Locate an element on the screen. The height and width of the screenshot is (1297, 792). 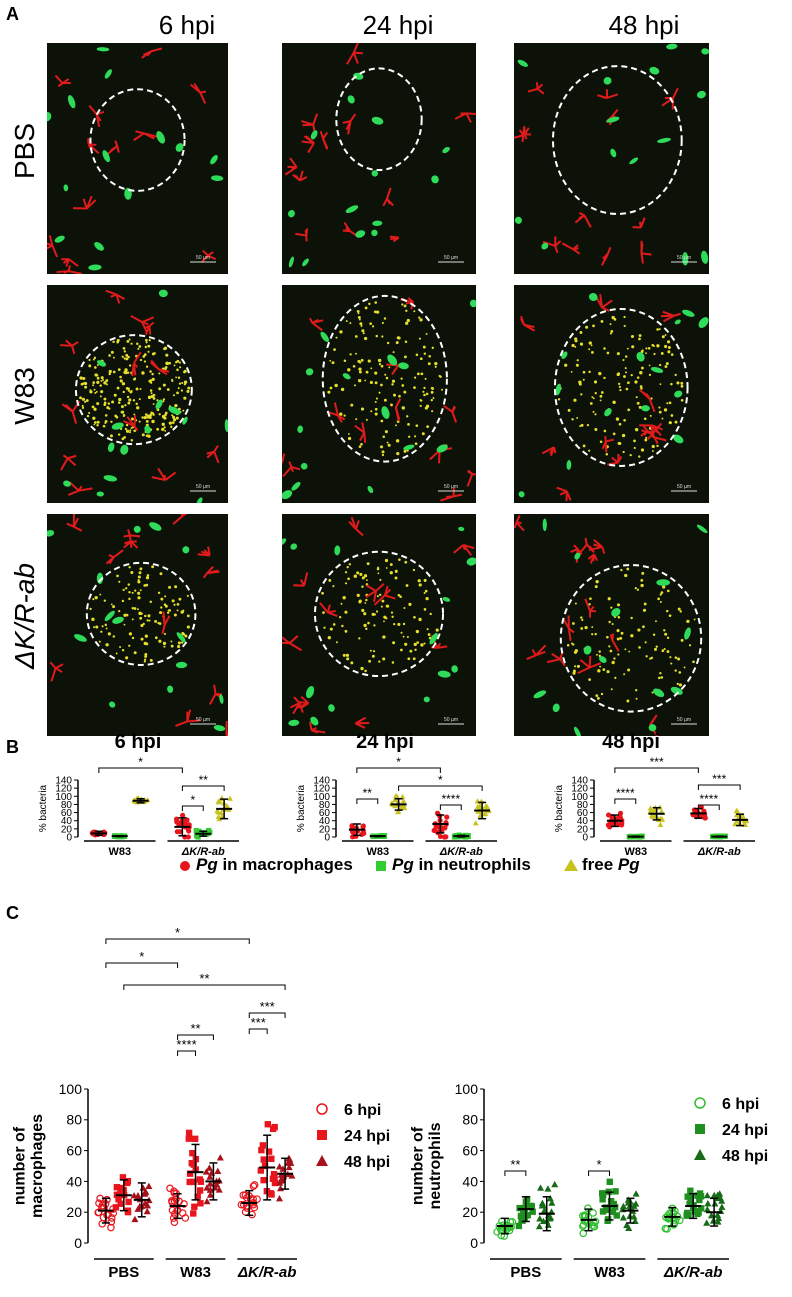
significance-label: *** is located at coordinates (719, 779).